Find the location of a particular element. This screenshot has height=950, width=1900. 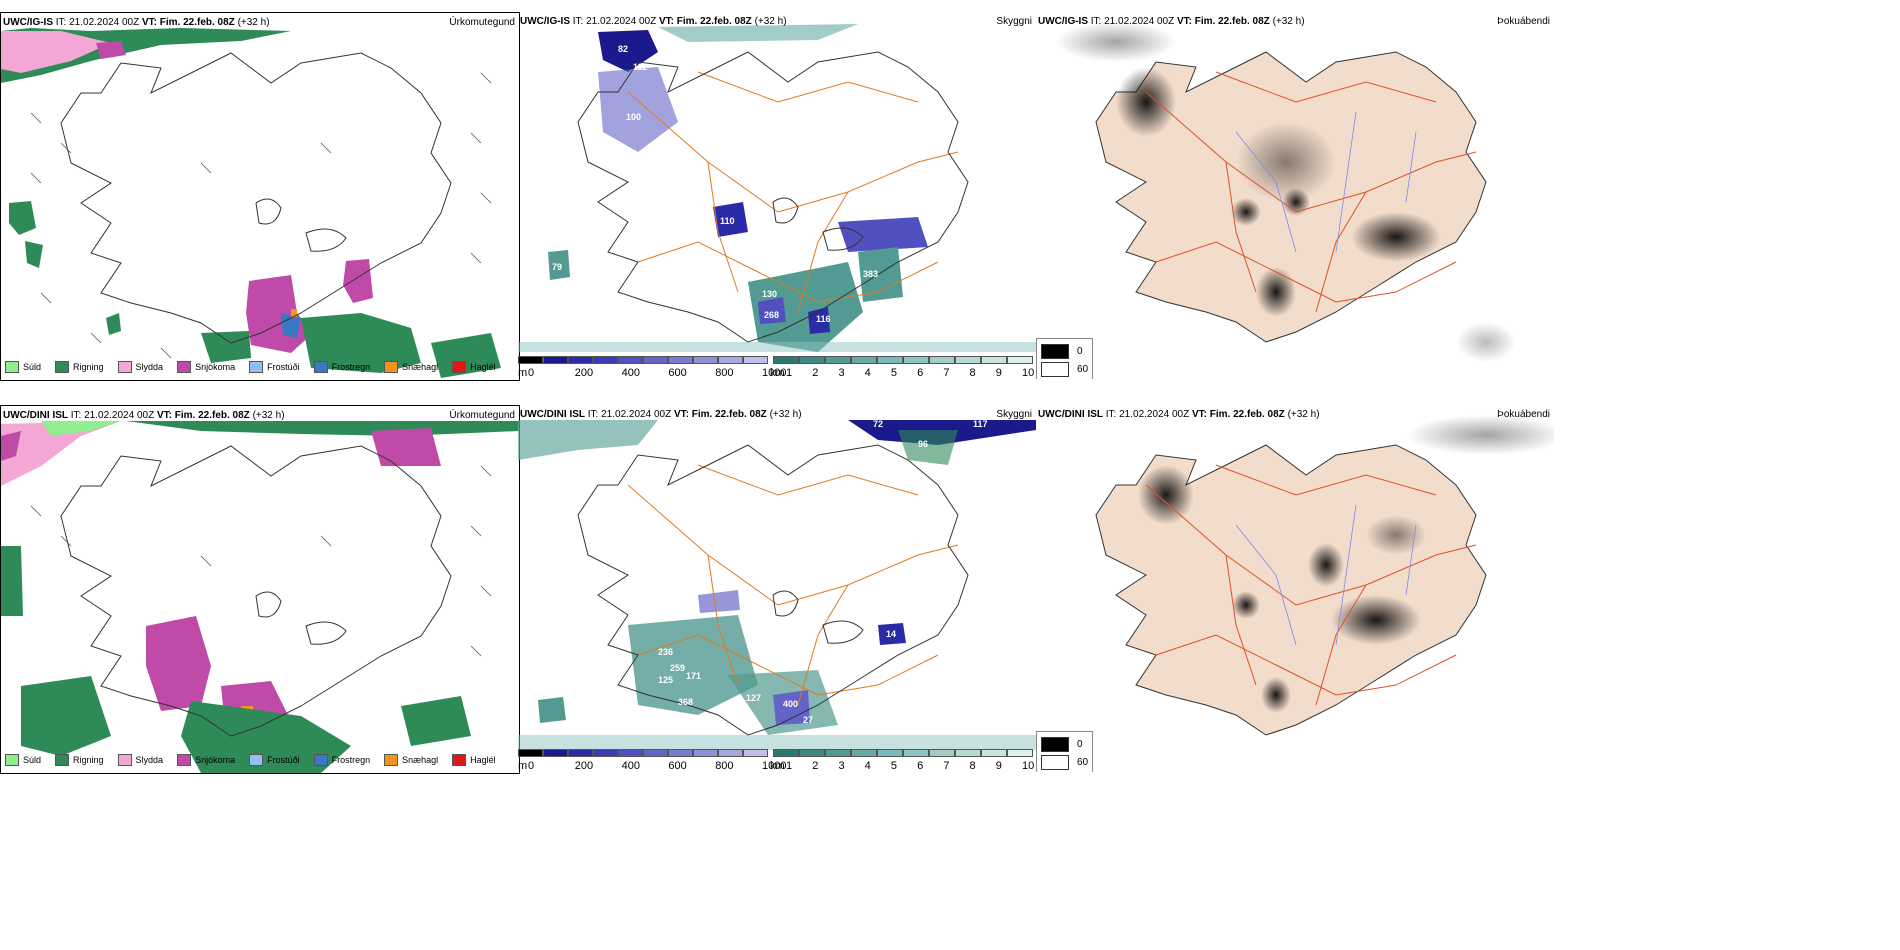

model-name: UWC/DINI ISL is located at coordinates (552, 414).